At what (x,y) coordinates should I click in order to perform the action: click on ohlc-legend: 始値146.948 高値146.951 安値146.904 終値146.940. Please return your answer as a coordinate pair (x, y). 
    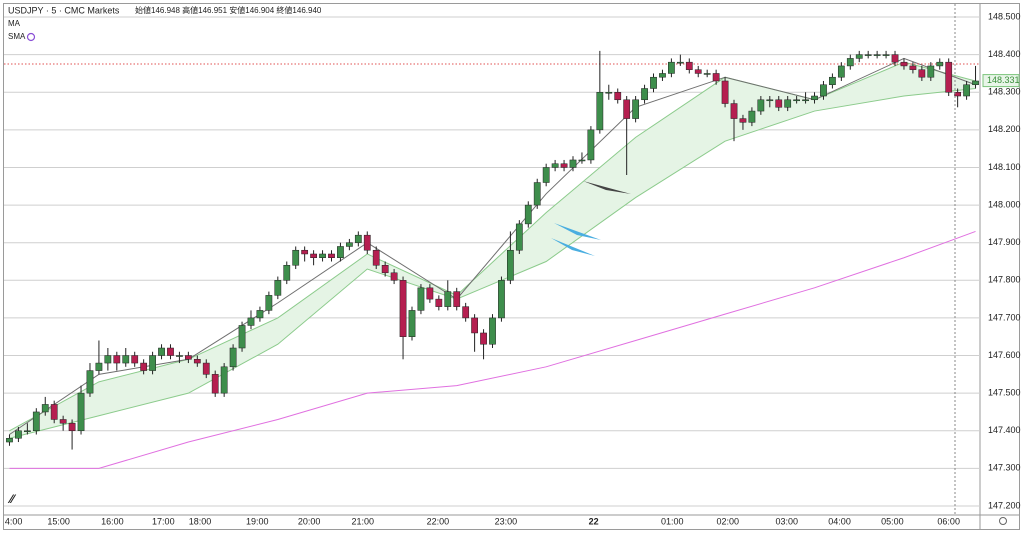
    Looking at the image, I should click on (228, 10).